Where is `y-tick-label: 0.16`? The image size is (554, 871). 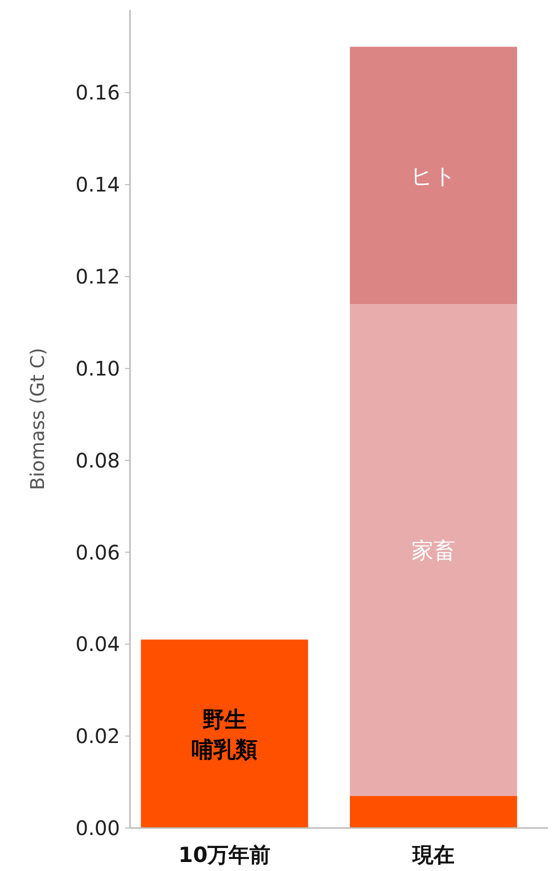 y-tick-label: 0.16 is located at coordinates (97, 92).